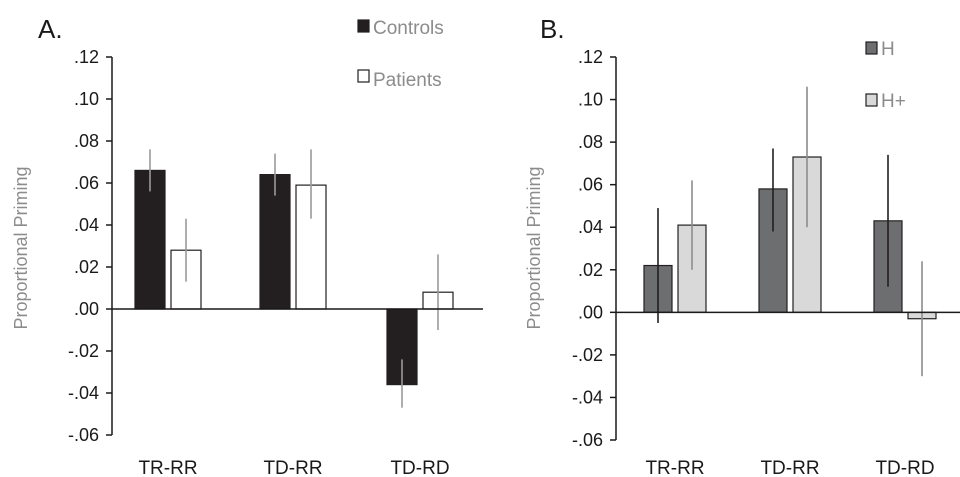 The image size is (960, 477). What do you see at coordinates (590, 100) in the screenshot?
I see `panel-b-y-tick-label: .10` at bounding box center [590, 100].